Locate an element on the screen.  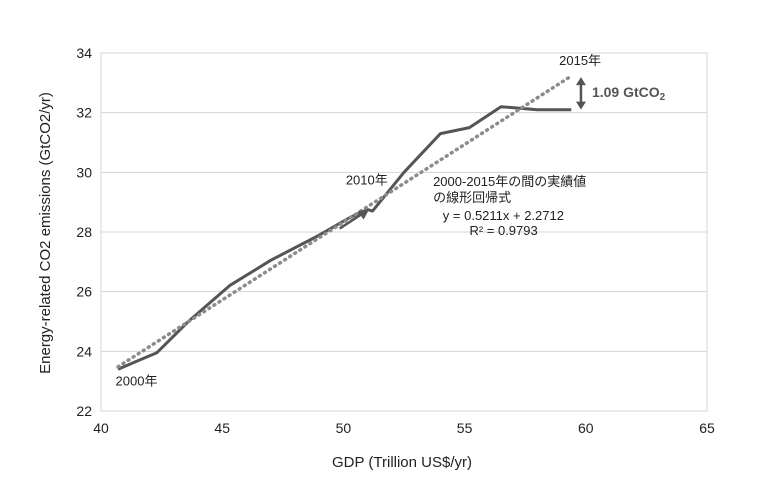
y-tick-label: 30 is located at coordinates (84, 172).